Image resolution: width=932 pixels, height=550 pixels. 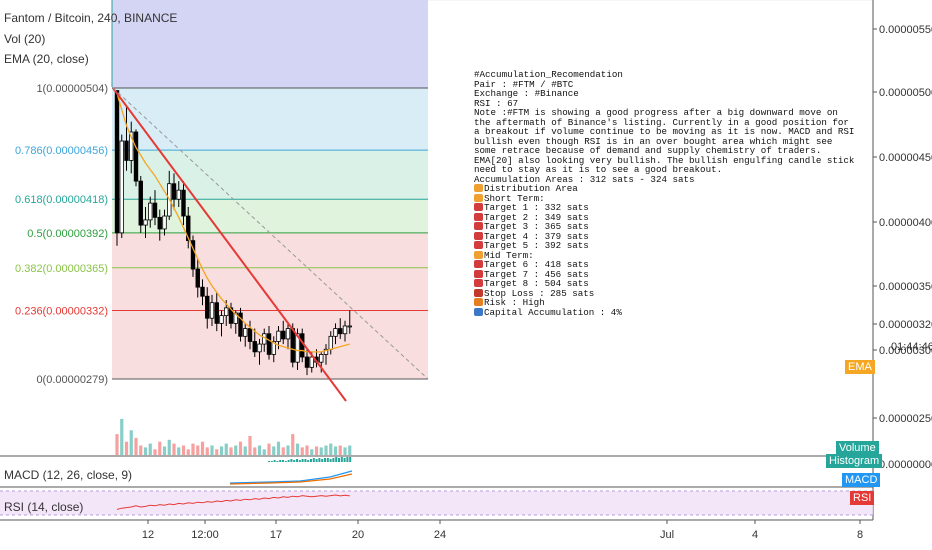 What do you see at coordinates (46, 59) in the screenshot?
I see `ema-legend: EMA (20, close)` at bounding box center [46, 59].